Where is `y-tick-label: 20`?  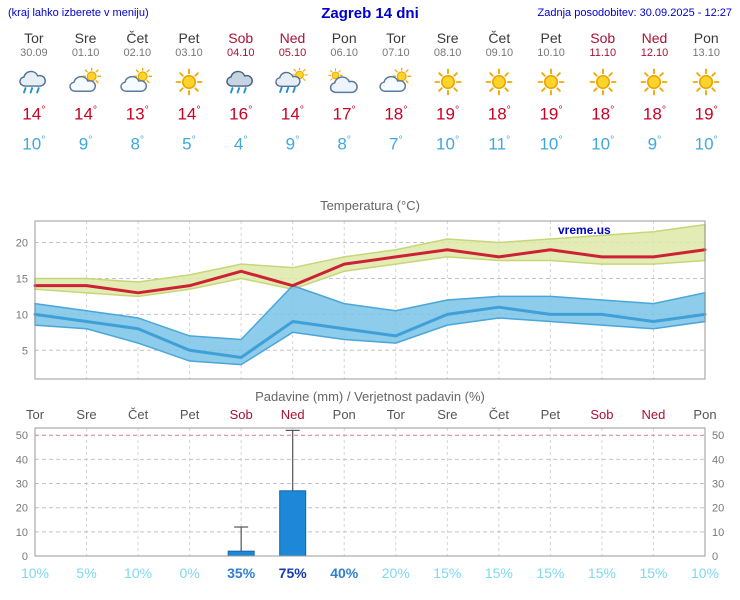
y-tick-label: 20 is located at coordinates (22, 509).